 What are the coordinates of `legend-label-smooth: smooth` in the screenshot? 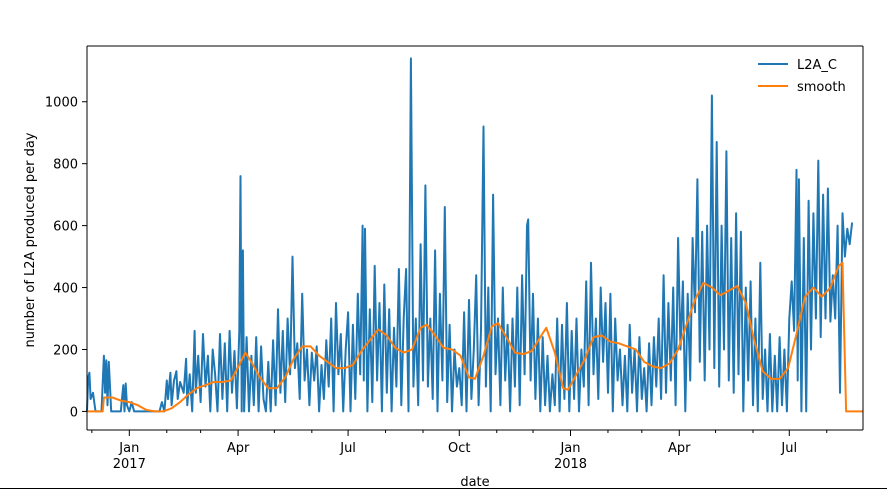 It's located at (821, 87).